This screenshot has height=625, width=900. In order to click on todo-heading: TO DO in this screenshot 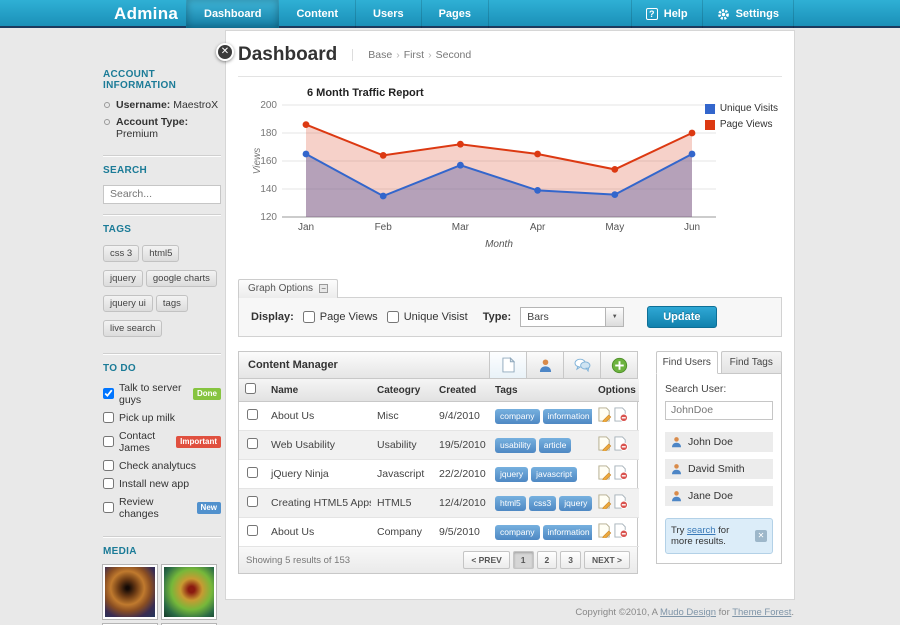, I will do `click(119, 368)`.